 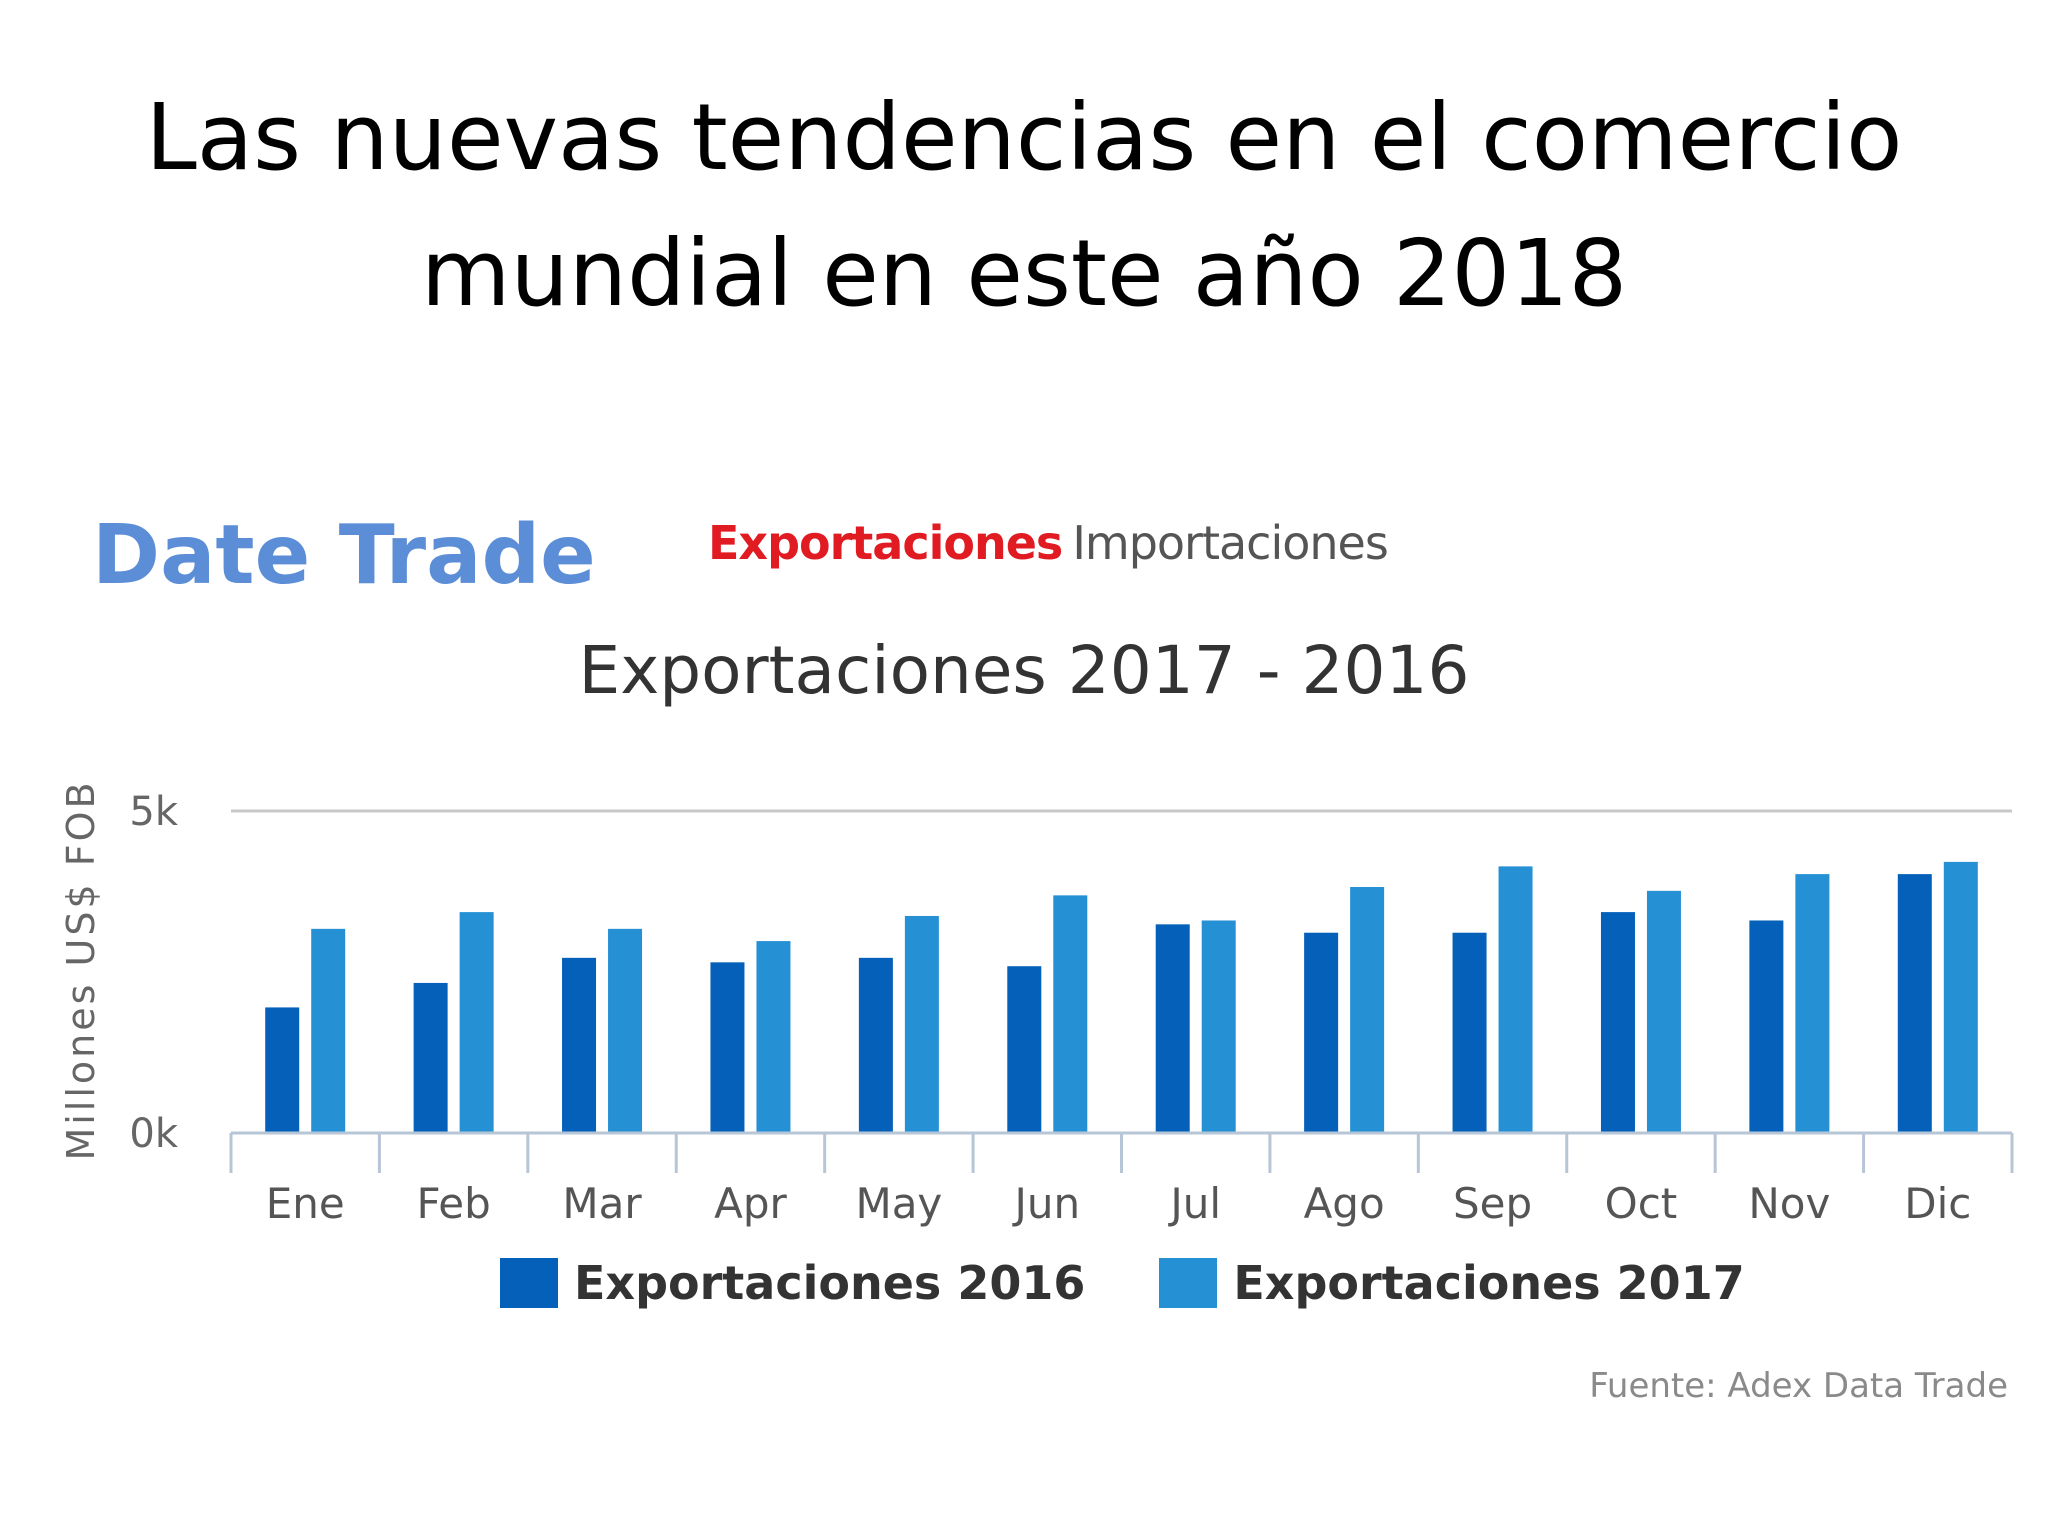 What do you see at coordinates (1367, 1009) in the screenshot?
I see `bar-2017-ago` at bounding box center [1367, 1009].